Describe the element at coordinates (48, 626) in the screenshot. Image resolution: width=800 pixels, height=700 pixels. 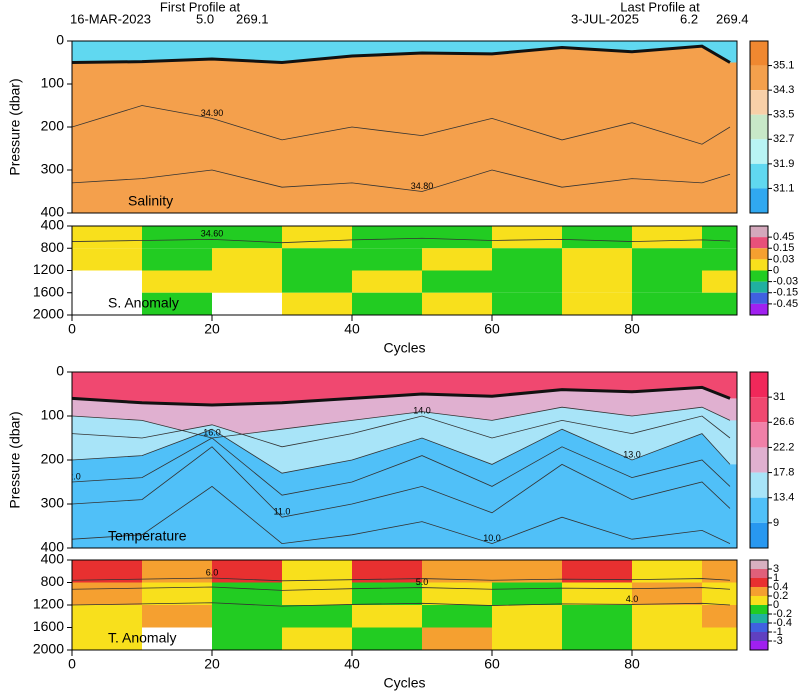
I see `y-tick-label: 1600` at that location.